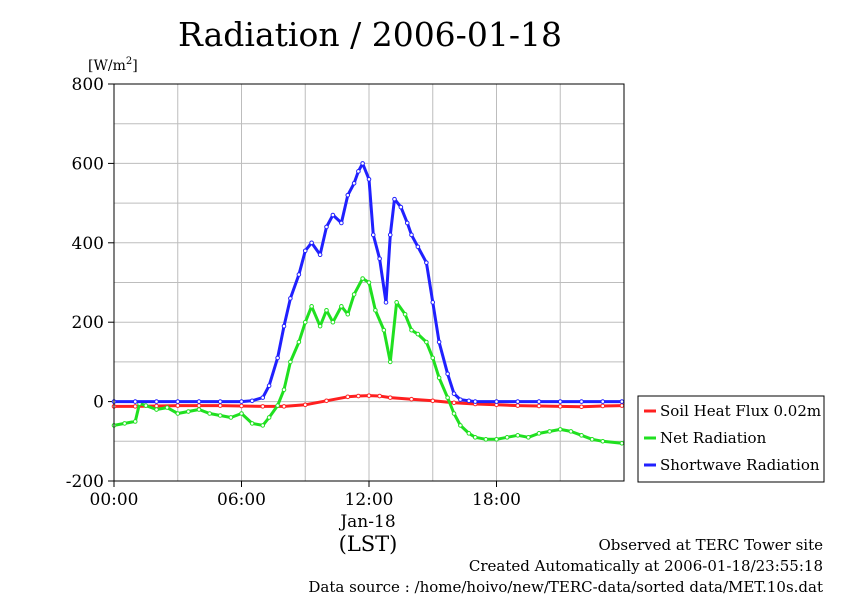 Image resolution: width=842 pixels, height=595 pixels. What do you see at coordinates (305, 495) in the screenshot?
I see `x-axis-ticks: 00:00 06:00 12:00 18:00` at bounding box center [305, 495].